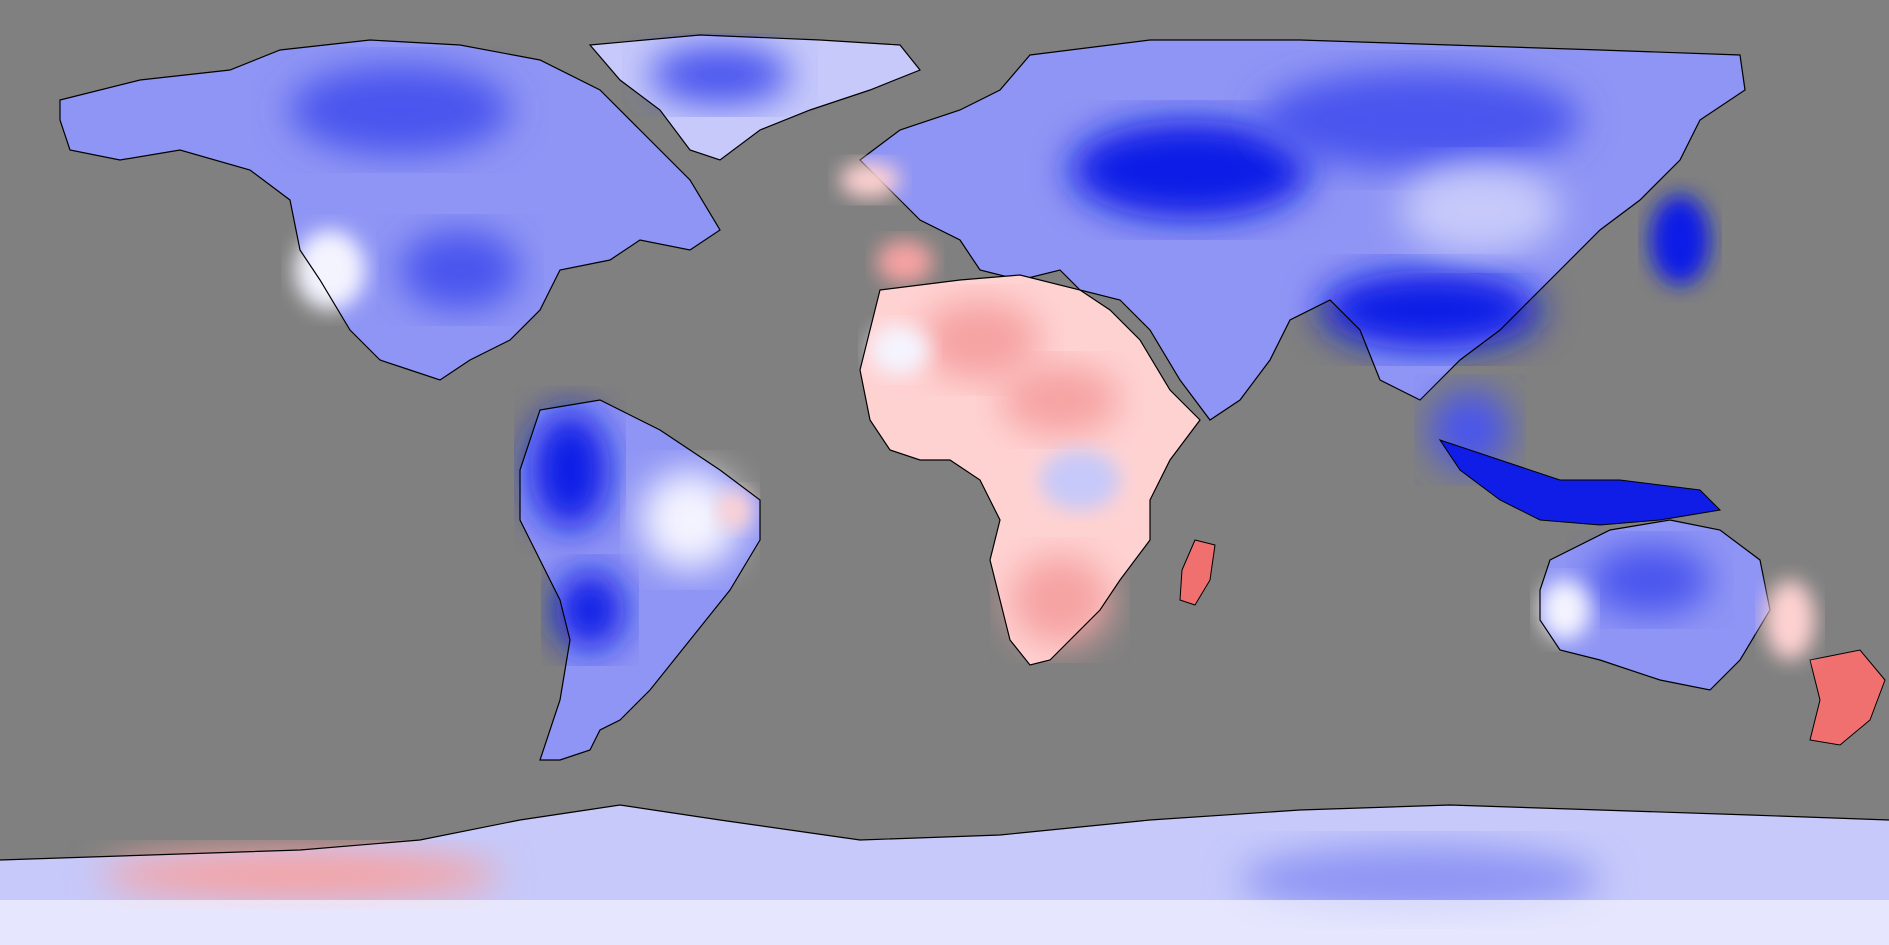 The height and width of the screenshot is (945, 1889). Describe the element at coordinates (300, 875) in the screenshot. I see `antarctica-west-warm` at that location.